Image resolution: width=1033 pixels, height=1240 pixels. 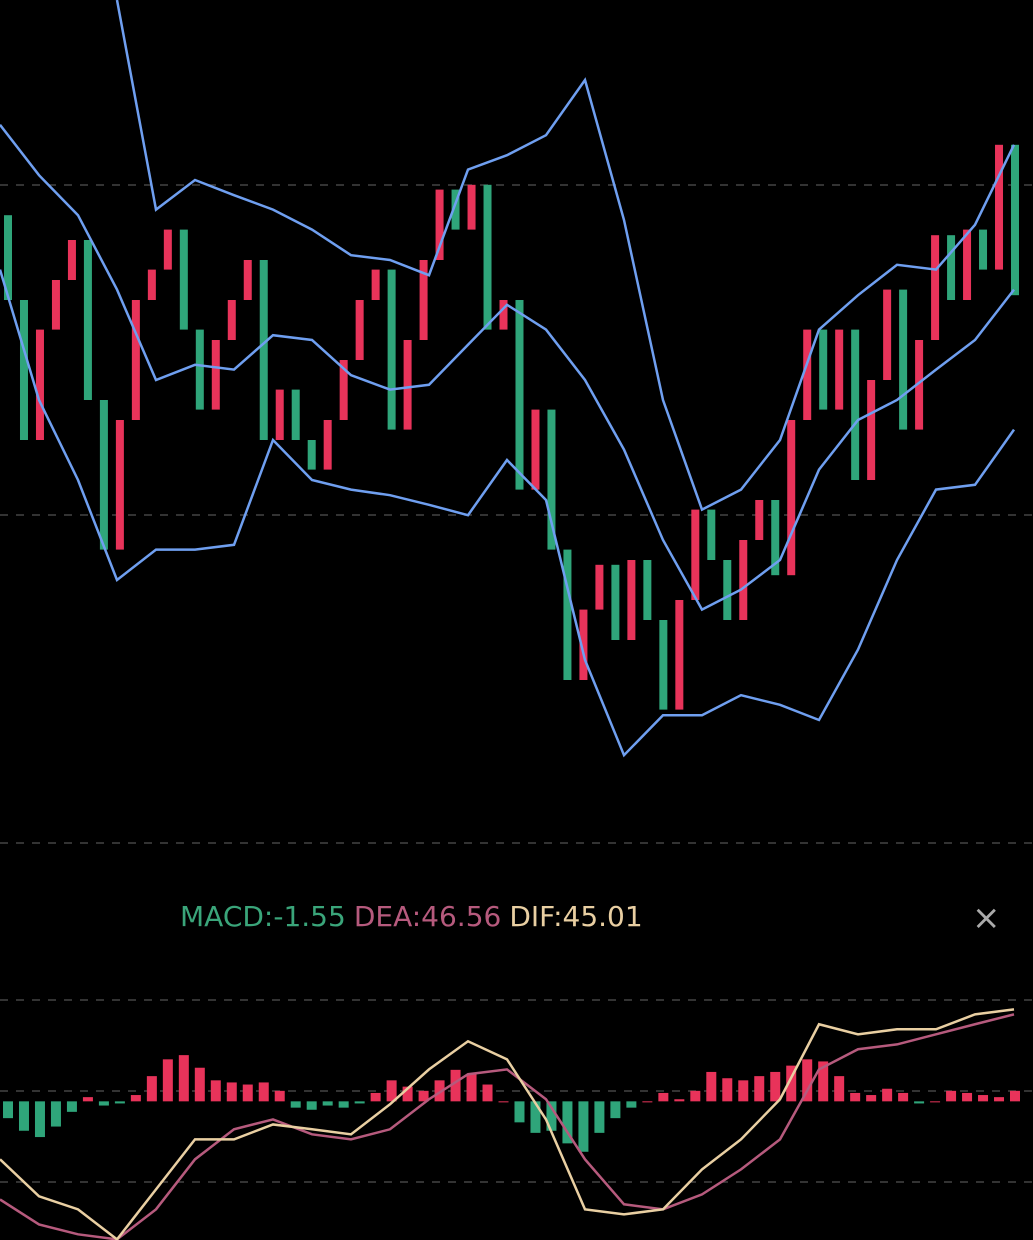 I want to click on dea-value: DEA:46.56, so click(x=427, y=916).